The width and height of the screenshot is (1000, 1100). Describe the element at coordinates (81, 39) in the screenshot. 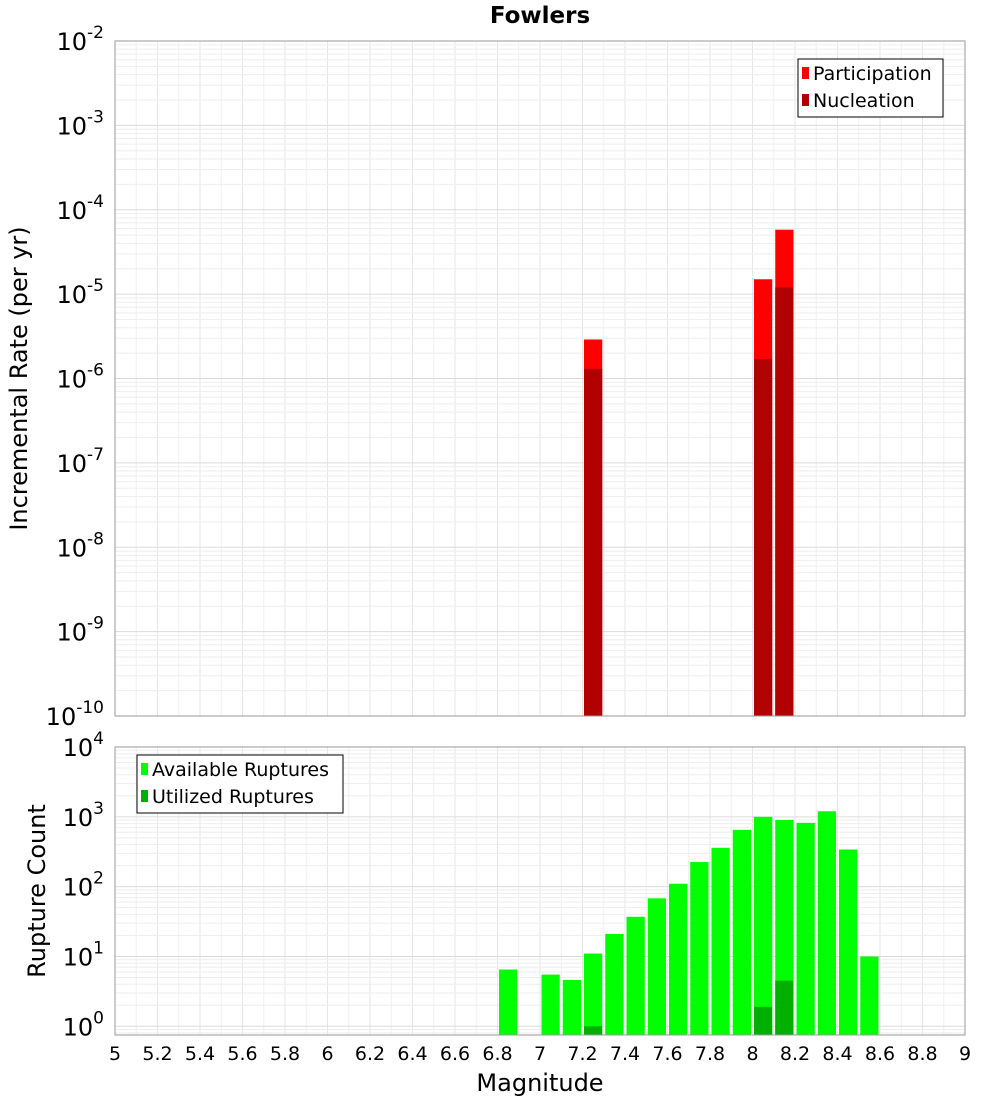

I see `y-tick-label: 10⁻²` at that location.